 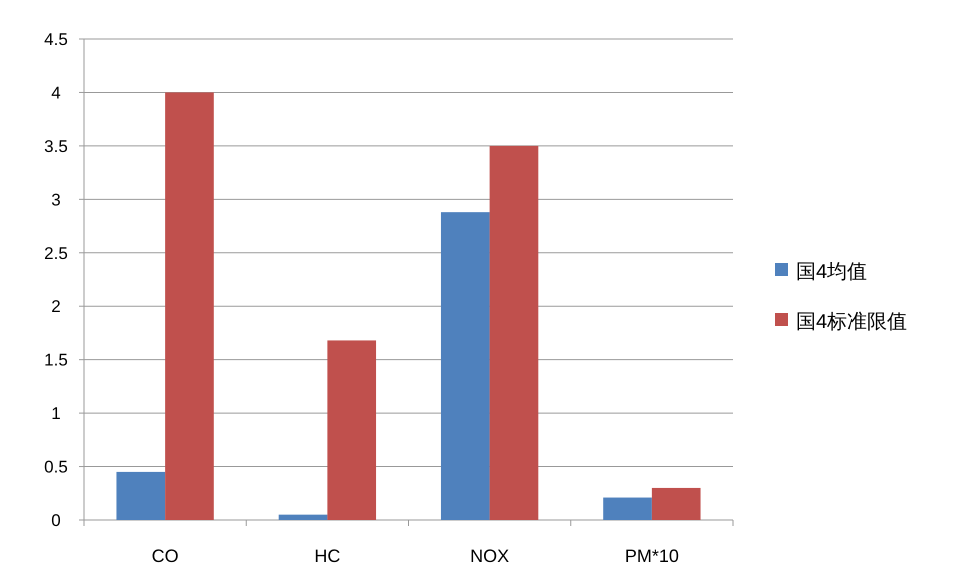 What do you see at coordinates (490, 556) in the screenshot?
I see `x-tick-label: NOX` at bounding box center [490, 556].